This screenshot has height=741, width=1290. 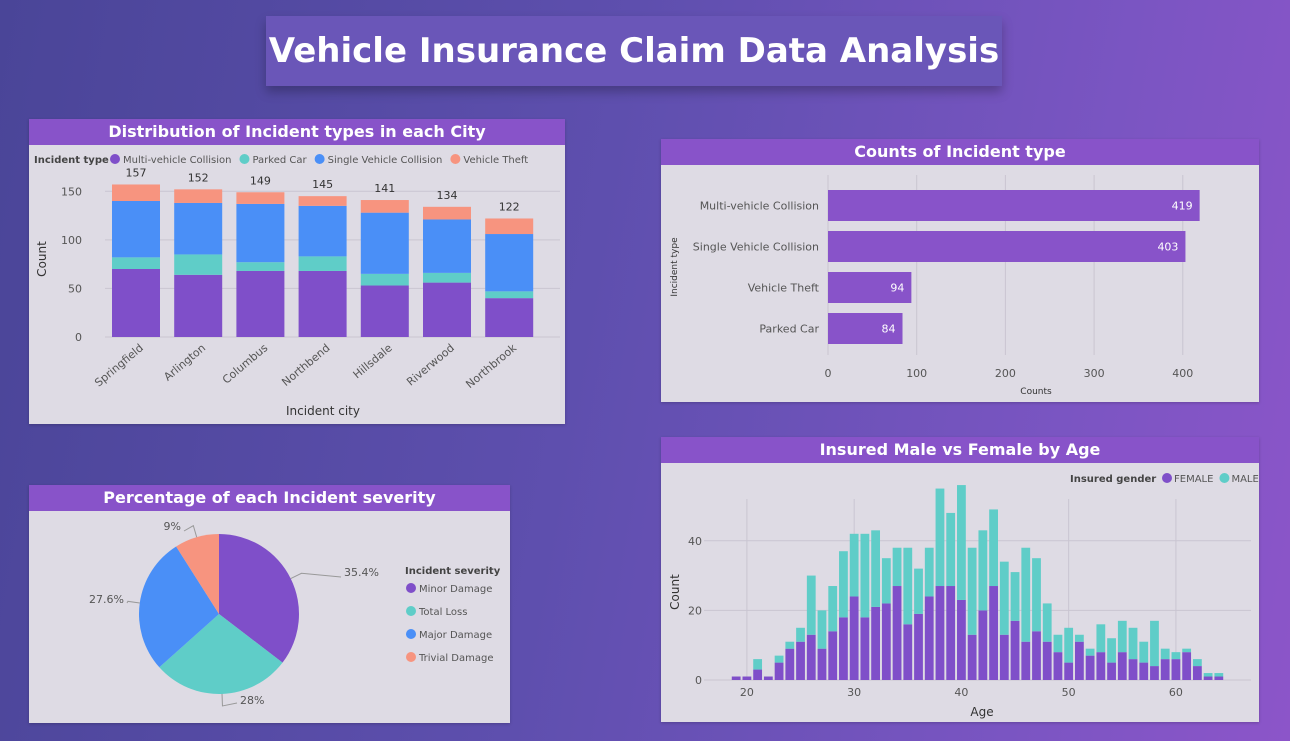 I want to click on city-x-tick: Springfield, so click(x=119, y=365).